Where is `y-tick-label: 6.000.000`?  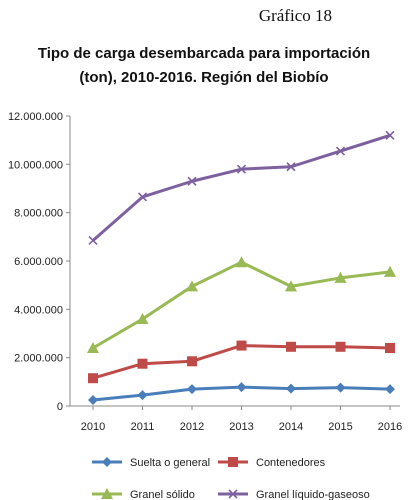
y-tick-label: 6.000.000 is located at coordinates (38, 262).